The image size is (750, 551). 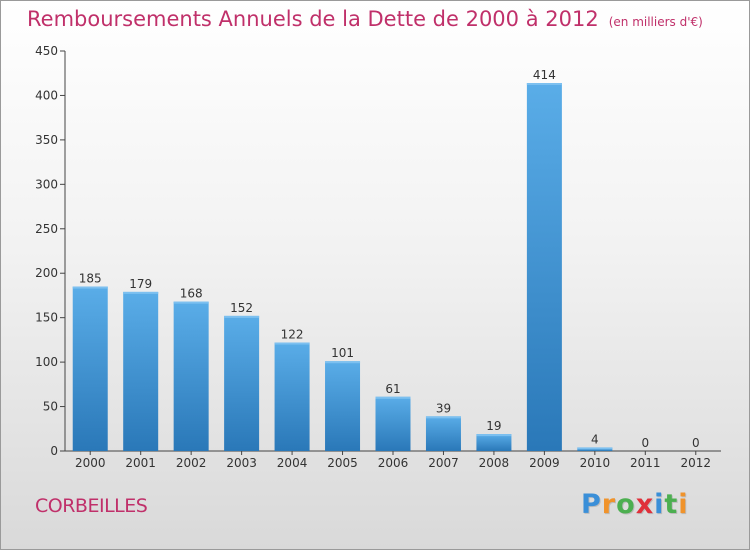 What do you see at coordinates (140, 284) in the screenshot?
I see `data-label: 179` at bounding box center [140, 284].